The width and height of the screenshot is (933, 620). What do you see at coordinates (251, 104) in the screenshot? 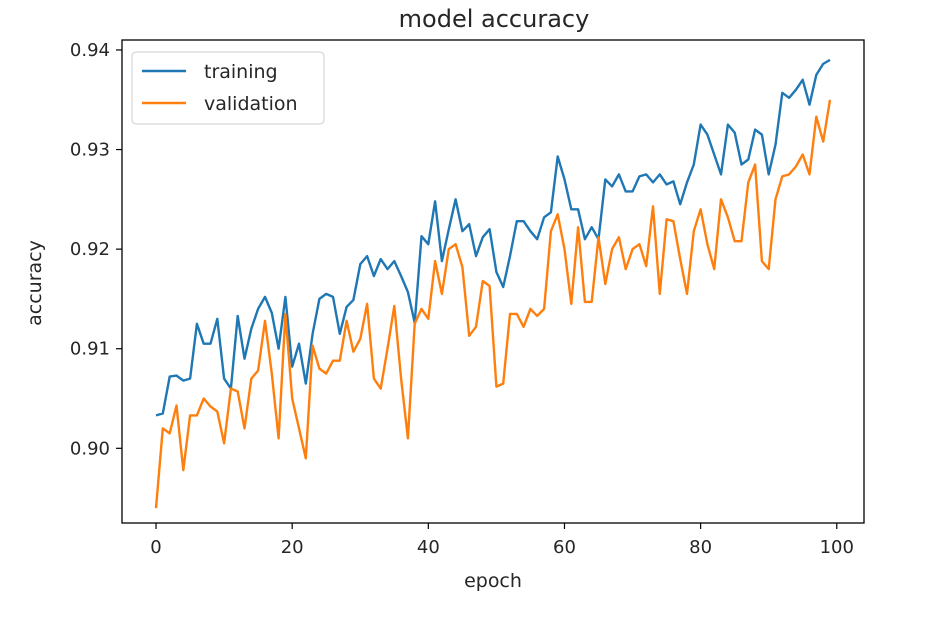
I see `legend-label-validation: validation` at bounding box center [251, 104].